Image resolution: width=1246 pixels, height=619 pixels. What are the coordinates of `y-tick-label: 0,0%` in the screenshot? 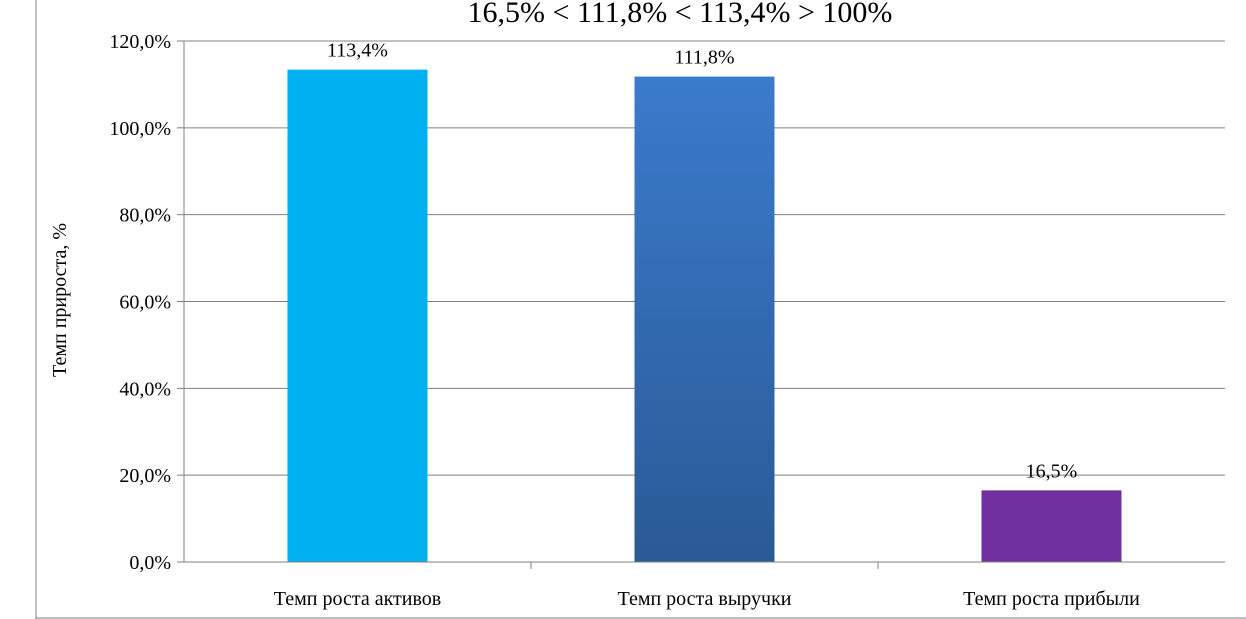 It's located at (150, 563).